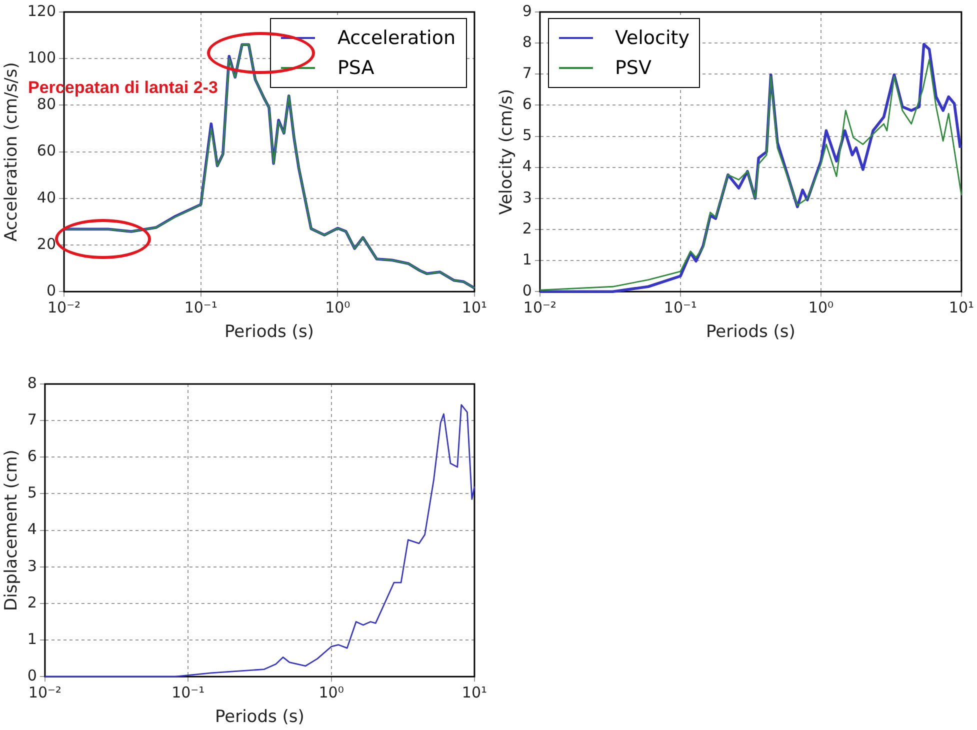 This screenshot has height=730, width=977. What do you see at coordinates (12, 152) in the screenshot?
I see `y-axis-title: Acceleration (cm/s/s)` at bounding box center [12, 152].